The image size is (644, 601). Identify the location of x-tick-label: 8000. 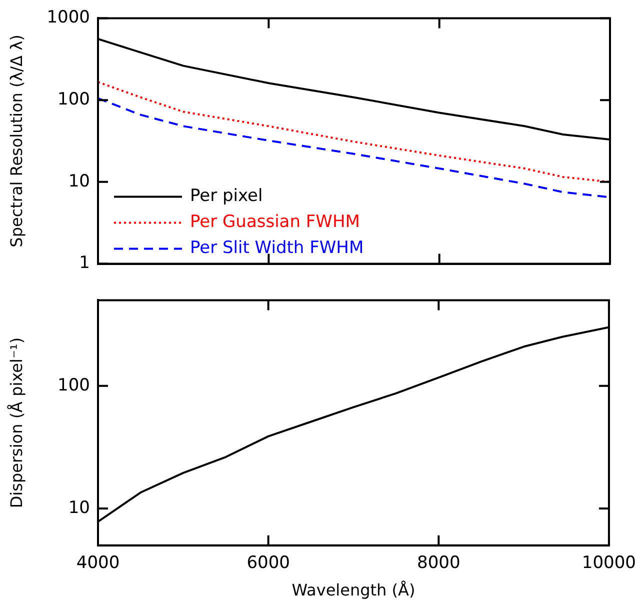
(438, 563).